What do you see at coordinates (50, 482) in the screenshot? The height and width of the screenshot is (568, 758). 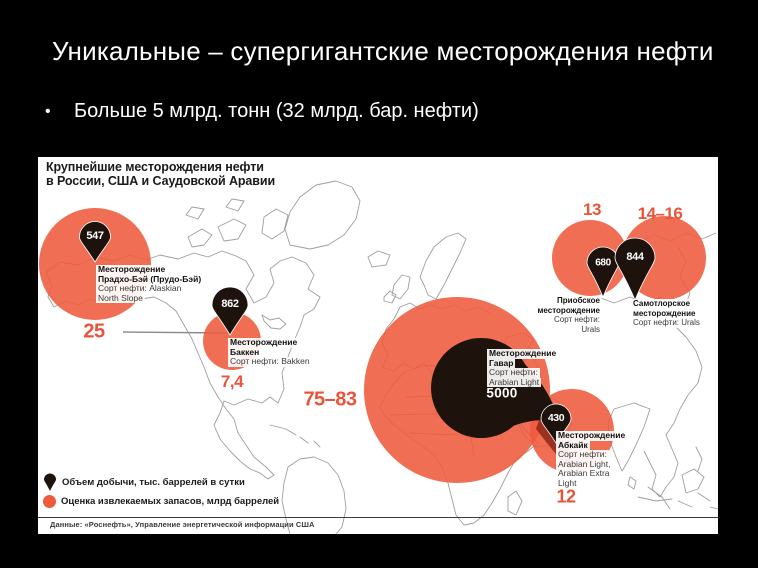 I see `oil-drop-icon` at bounding box center [50, 482].